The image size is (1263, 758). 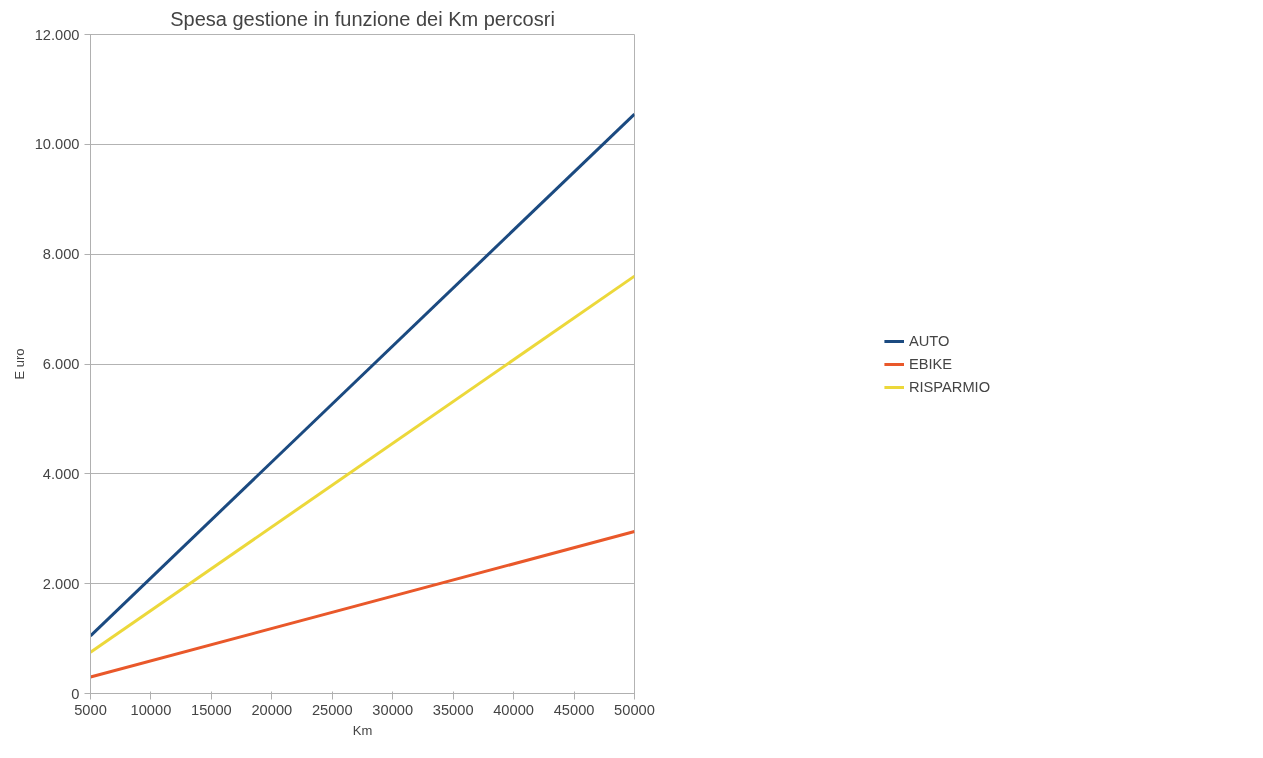 I want to click on y-tick-label: 12.000, so click(x=57, y=34).